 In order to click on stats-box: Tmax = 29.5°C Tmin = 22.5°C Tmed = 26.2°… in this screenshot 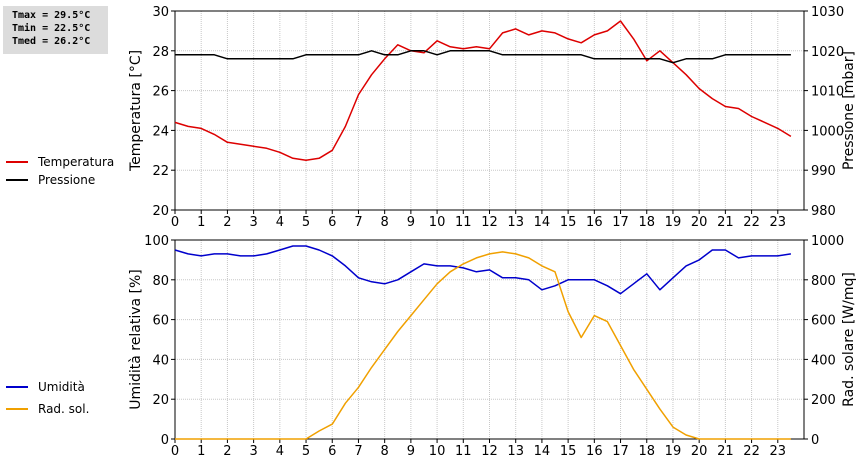, I will do `click(55, 30)`.